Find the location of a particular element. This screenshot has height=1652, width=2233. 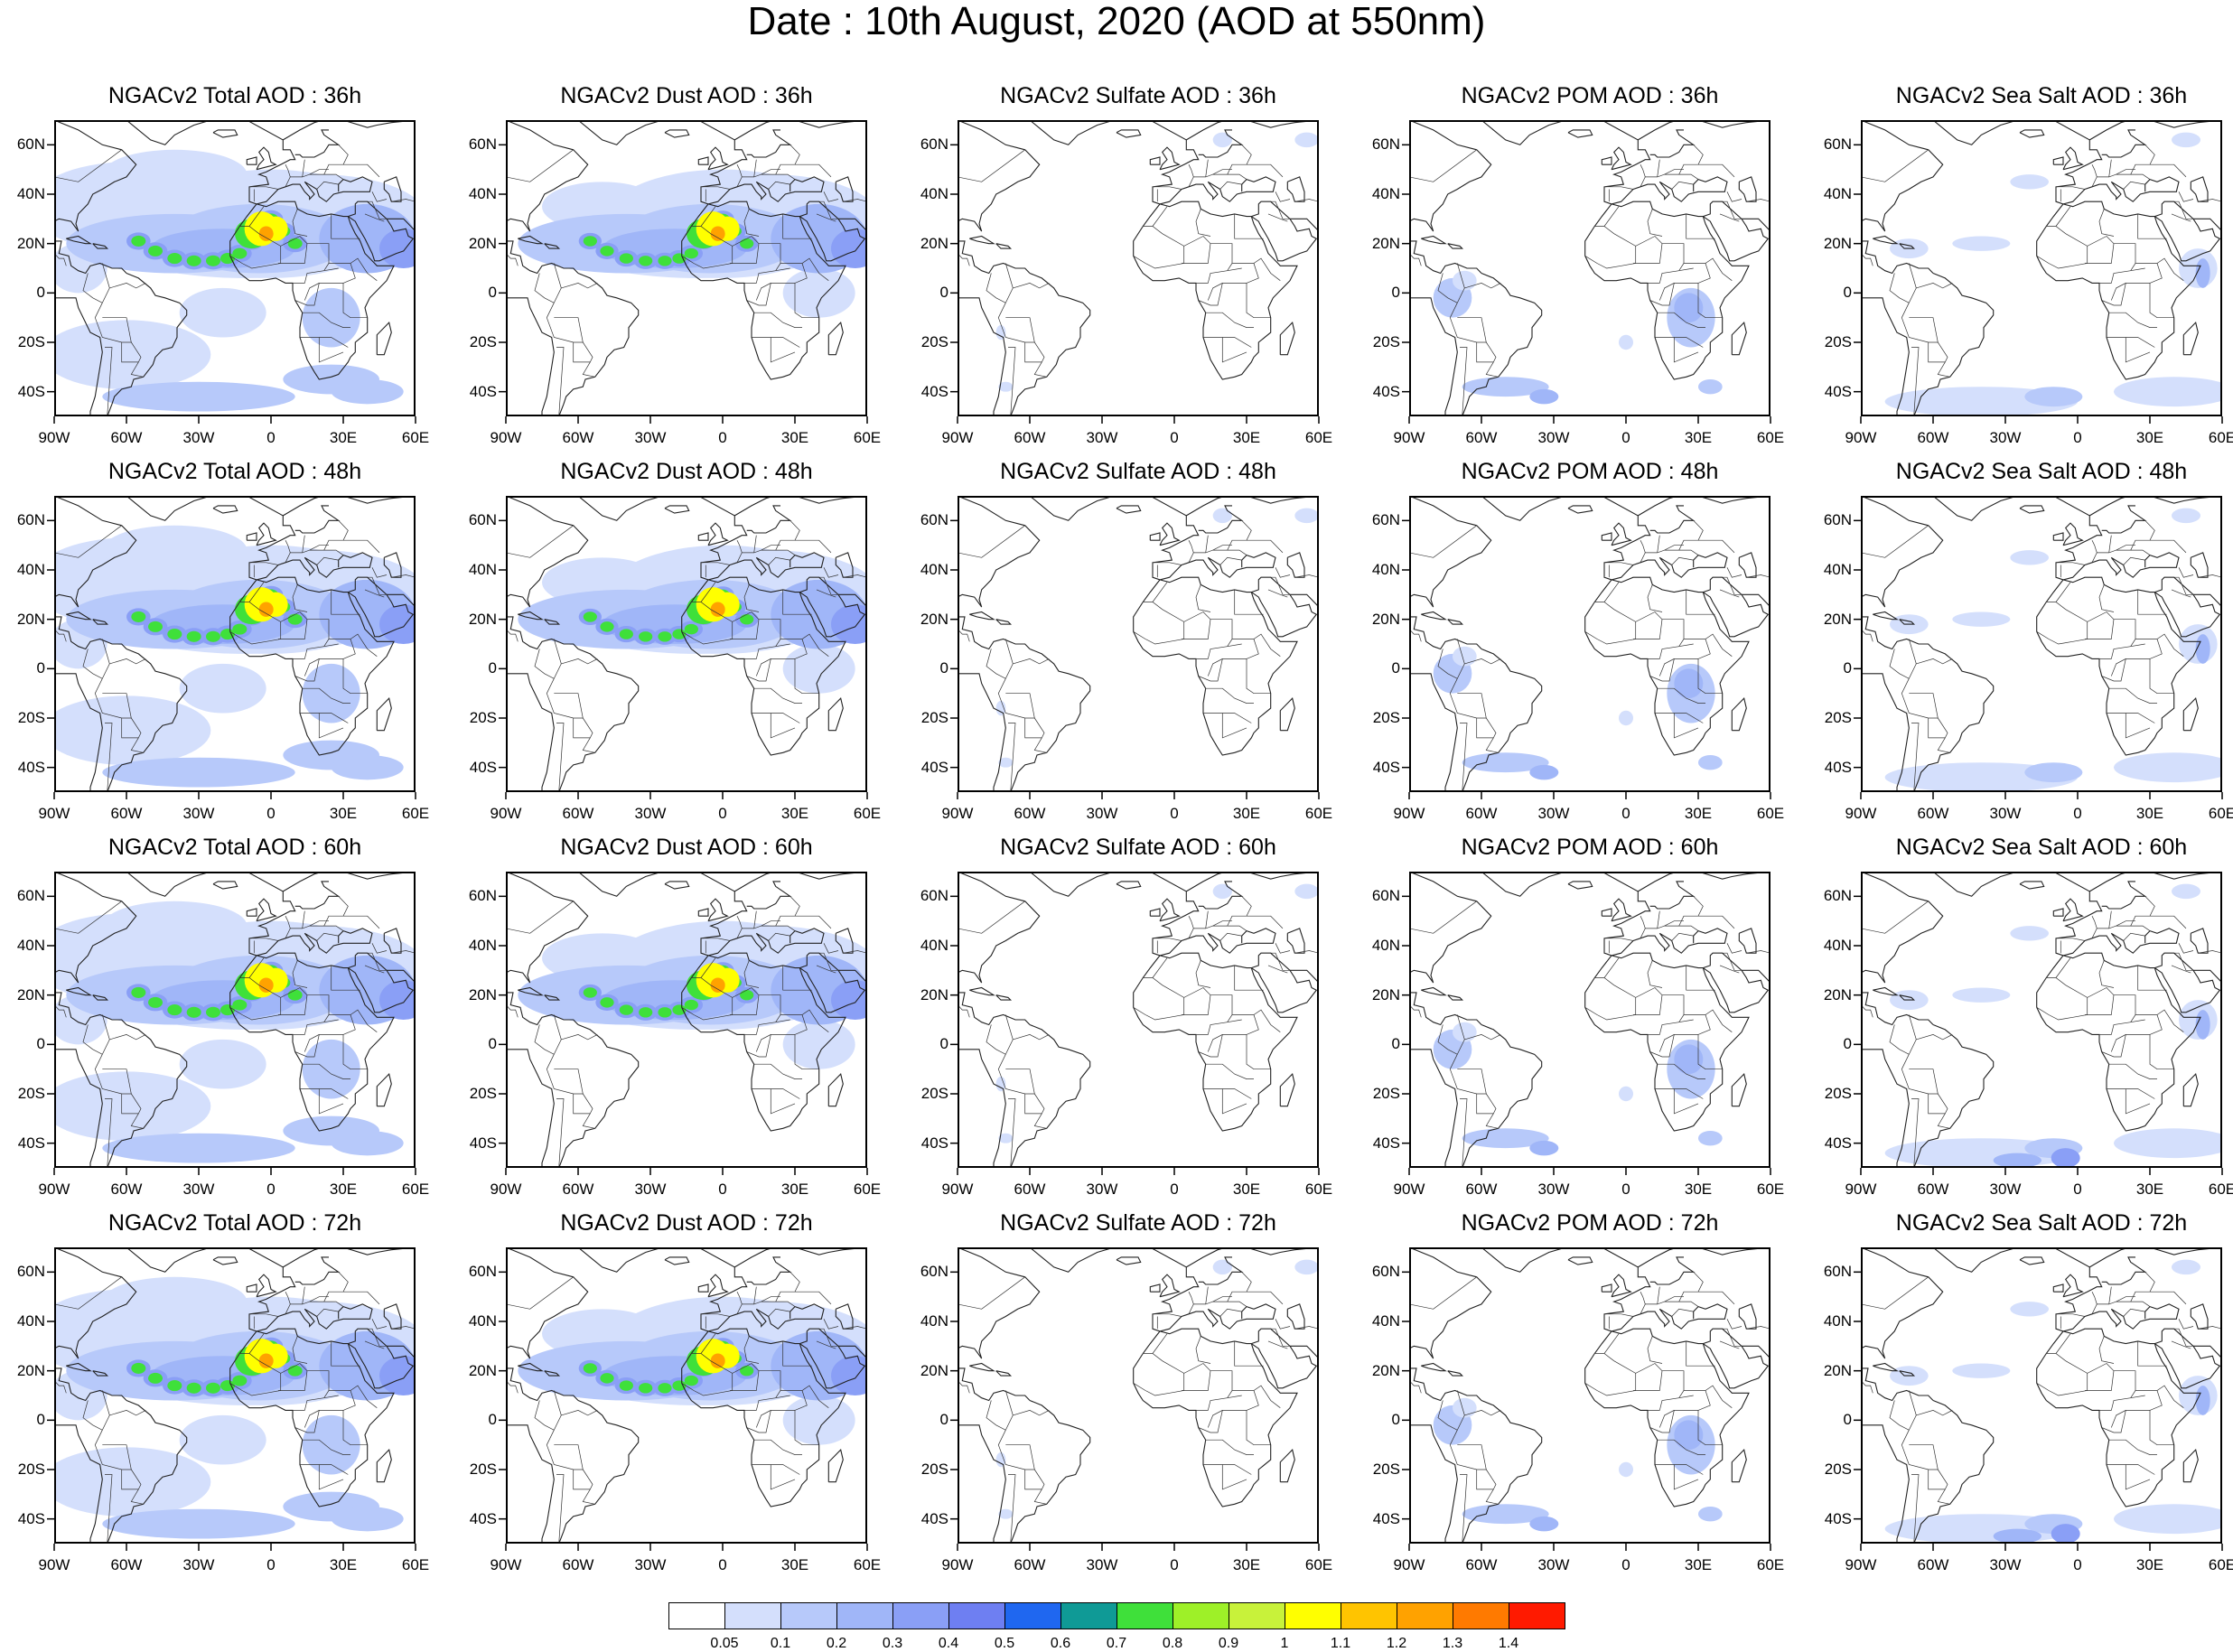

panel-title: NGACv2 Dust AOD : 48h is located at coordinates (686, 472).